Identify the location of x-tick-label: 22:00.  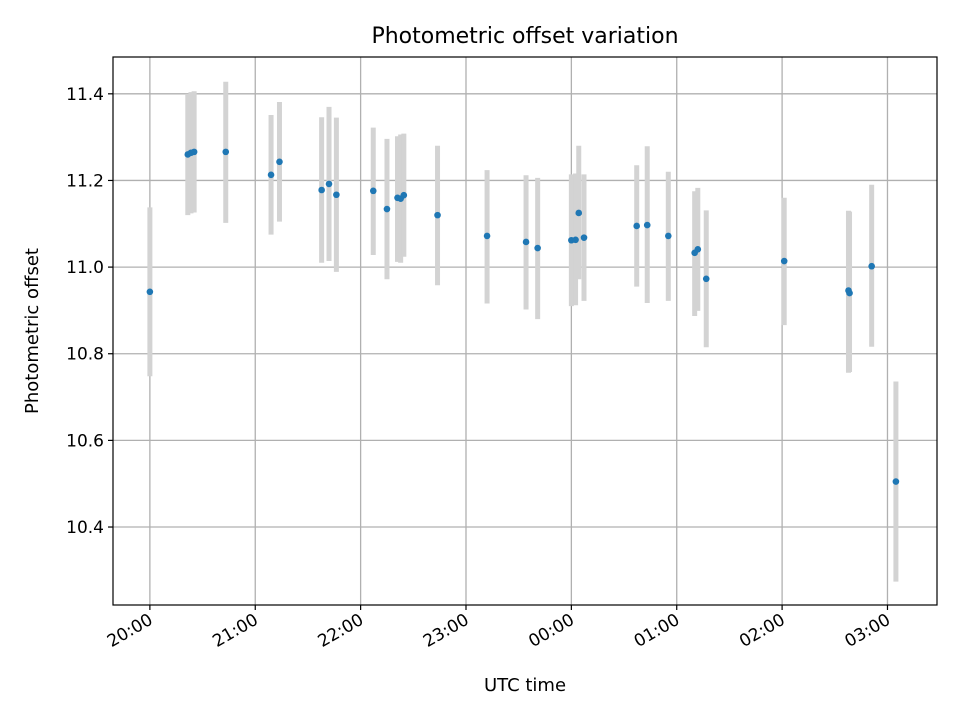
(341, 631).